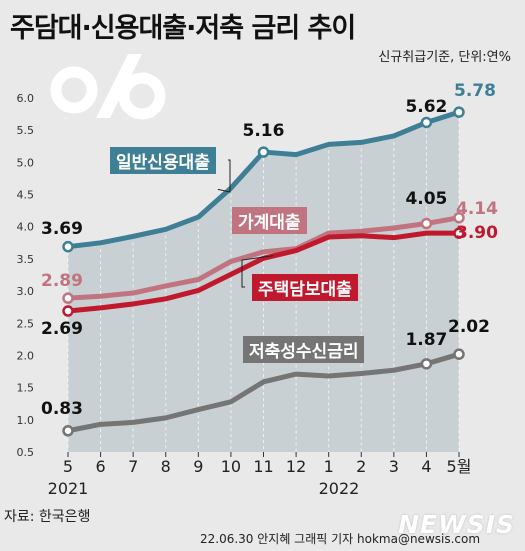  I want to click on data-label: 1.87, so click(426, 340).